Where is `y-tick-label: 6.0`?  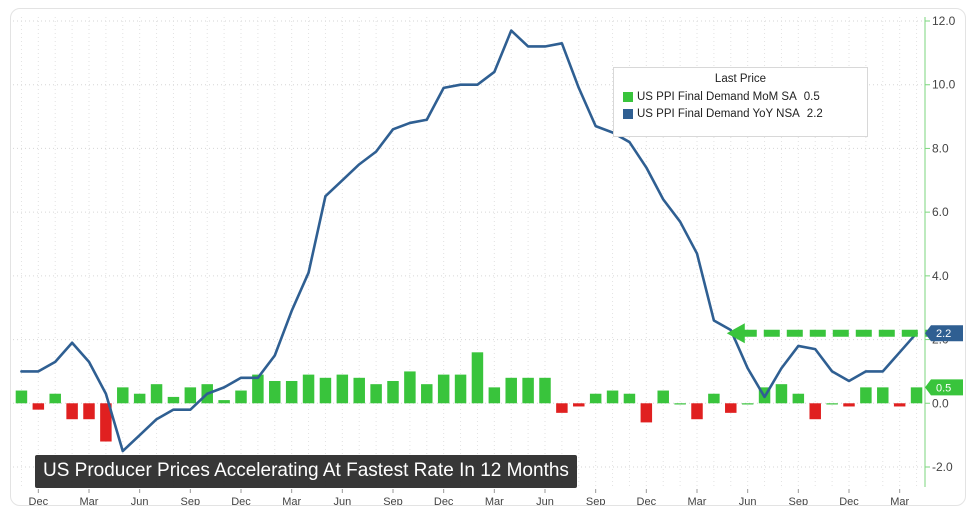
y-tick-label: 6.0 is located at coordinates (940, 212).